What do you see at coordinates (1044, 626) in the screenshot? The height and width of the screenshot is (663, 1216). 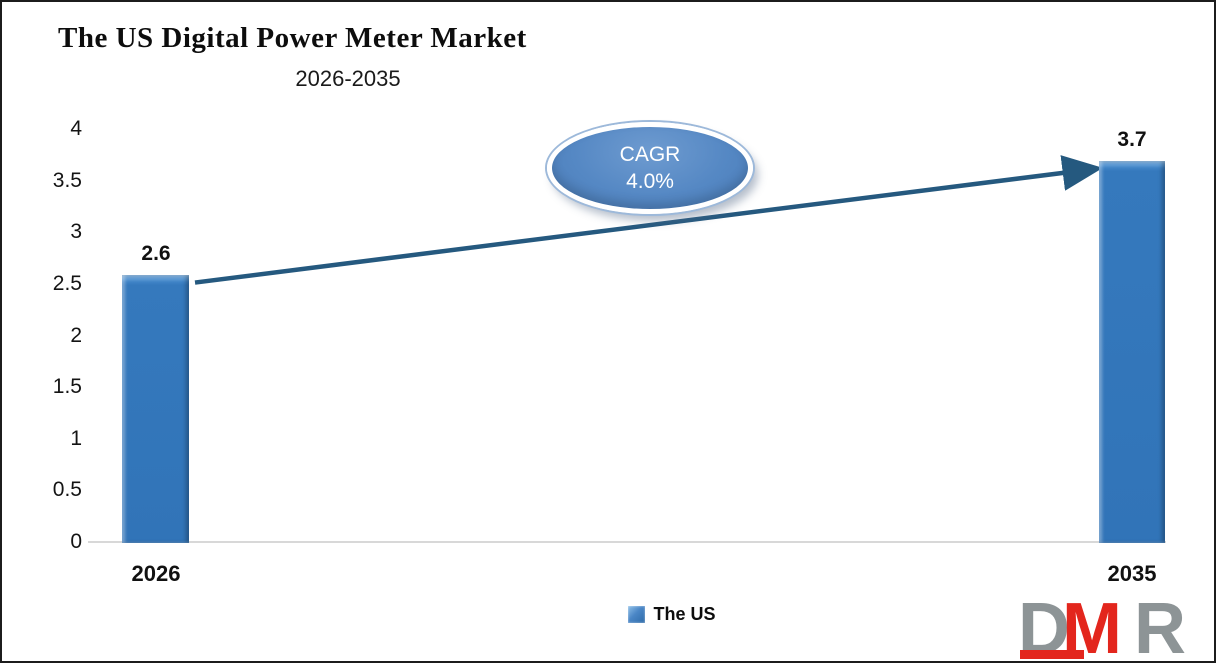 I see `logo-letter-d: D` at bounding box center [1044, 626].